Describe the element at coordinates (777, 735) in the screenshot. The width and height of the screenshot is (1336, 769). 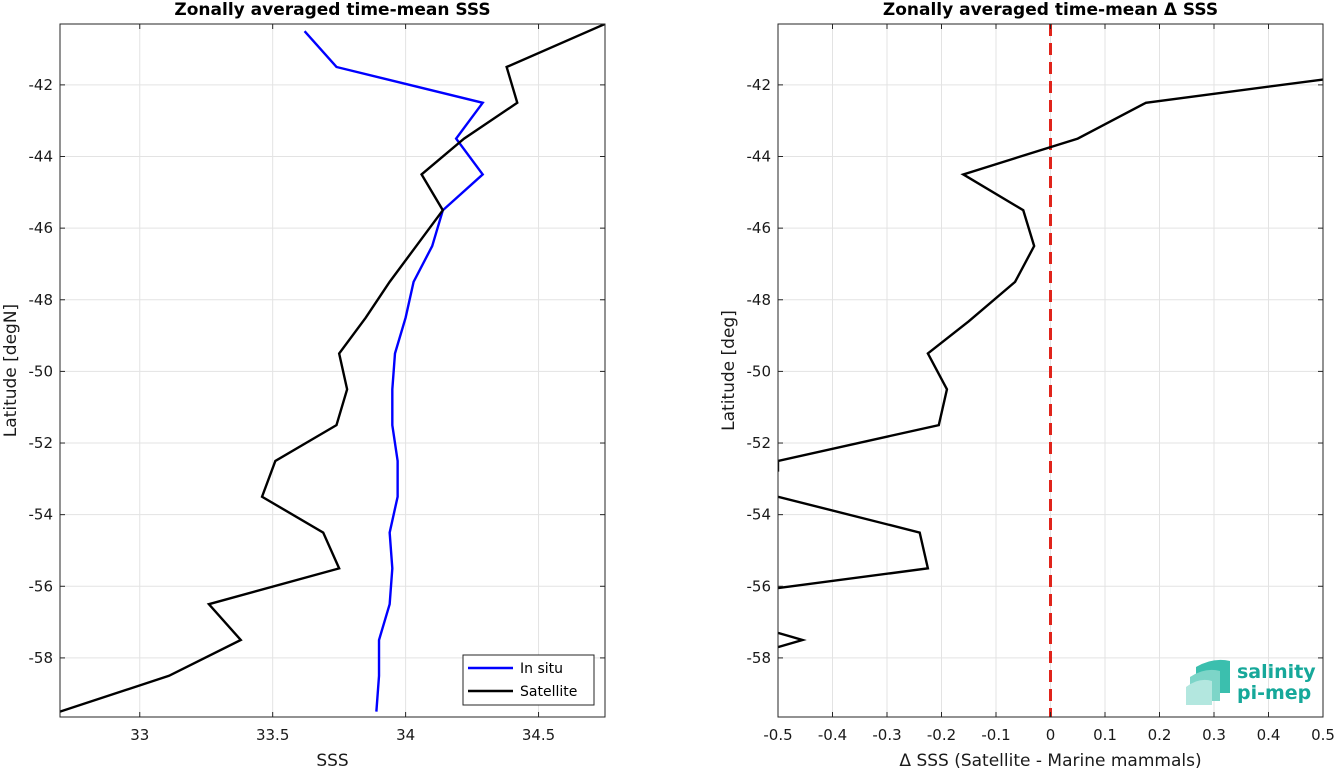
I see `x-tick-label: -0.5` at that location.